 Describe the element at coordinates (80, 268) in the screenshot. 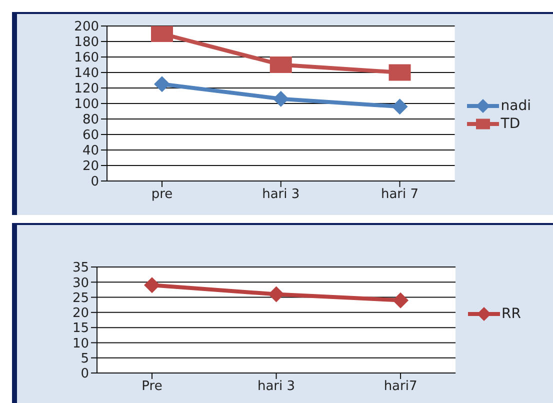

I see `y-tick-label: 35` at that location.